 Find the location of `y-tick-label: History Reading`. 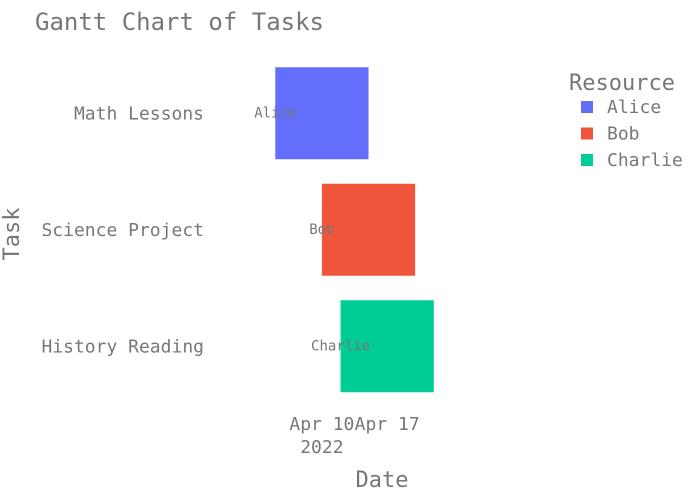

y-tick-label: History Reading is located at coordinates (122, 346).